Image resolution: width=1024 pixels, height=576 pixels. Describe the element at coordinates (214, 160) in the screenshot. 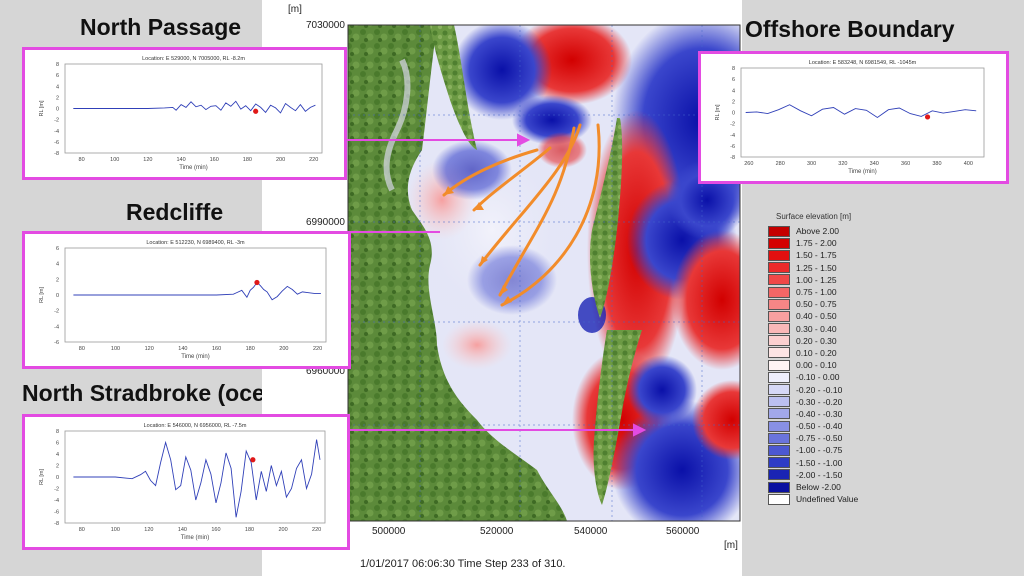

I see `x-tick-label: 160` at that location.